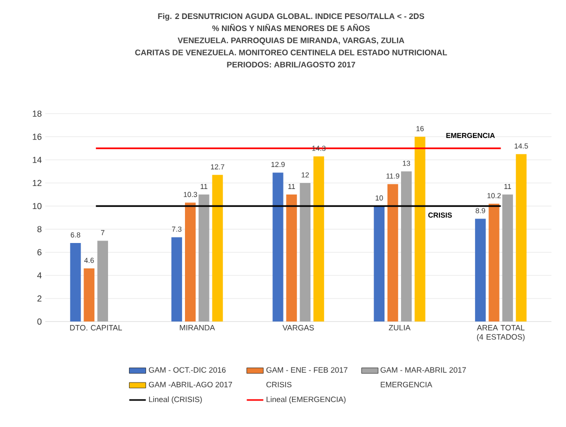  I want to click on chart-subtitle: % NIÑOS Y NIÑAS MENORES DE 5 AÑOS, so click(291, 27).